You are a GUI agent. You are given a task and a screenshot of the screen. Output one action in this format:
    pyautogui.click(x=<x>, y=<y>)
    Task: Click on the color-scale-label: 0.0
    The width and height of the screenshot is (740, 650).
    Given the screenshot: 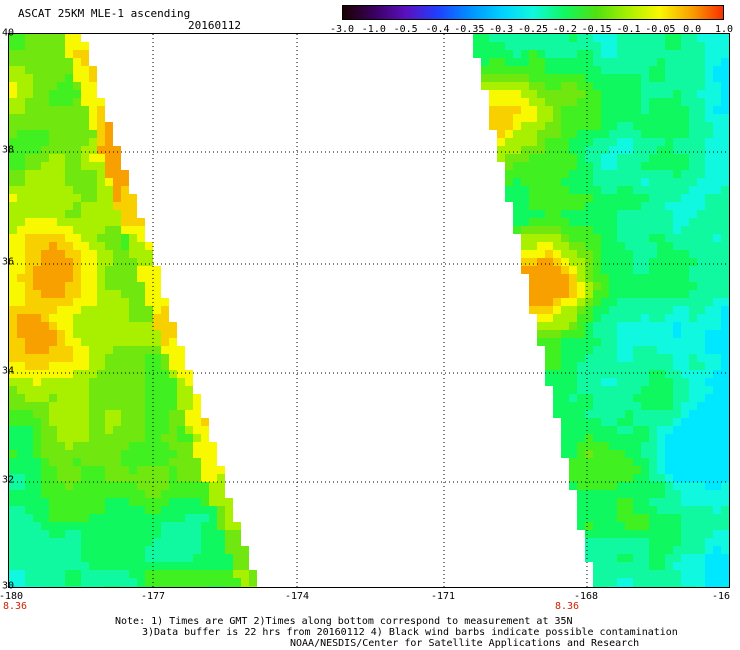 What is the action you would take?
    pyautogui.click(x=692, y=29)
    